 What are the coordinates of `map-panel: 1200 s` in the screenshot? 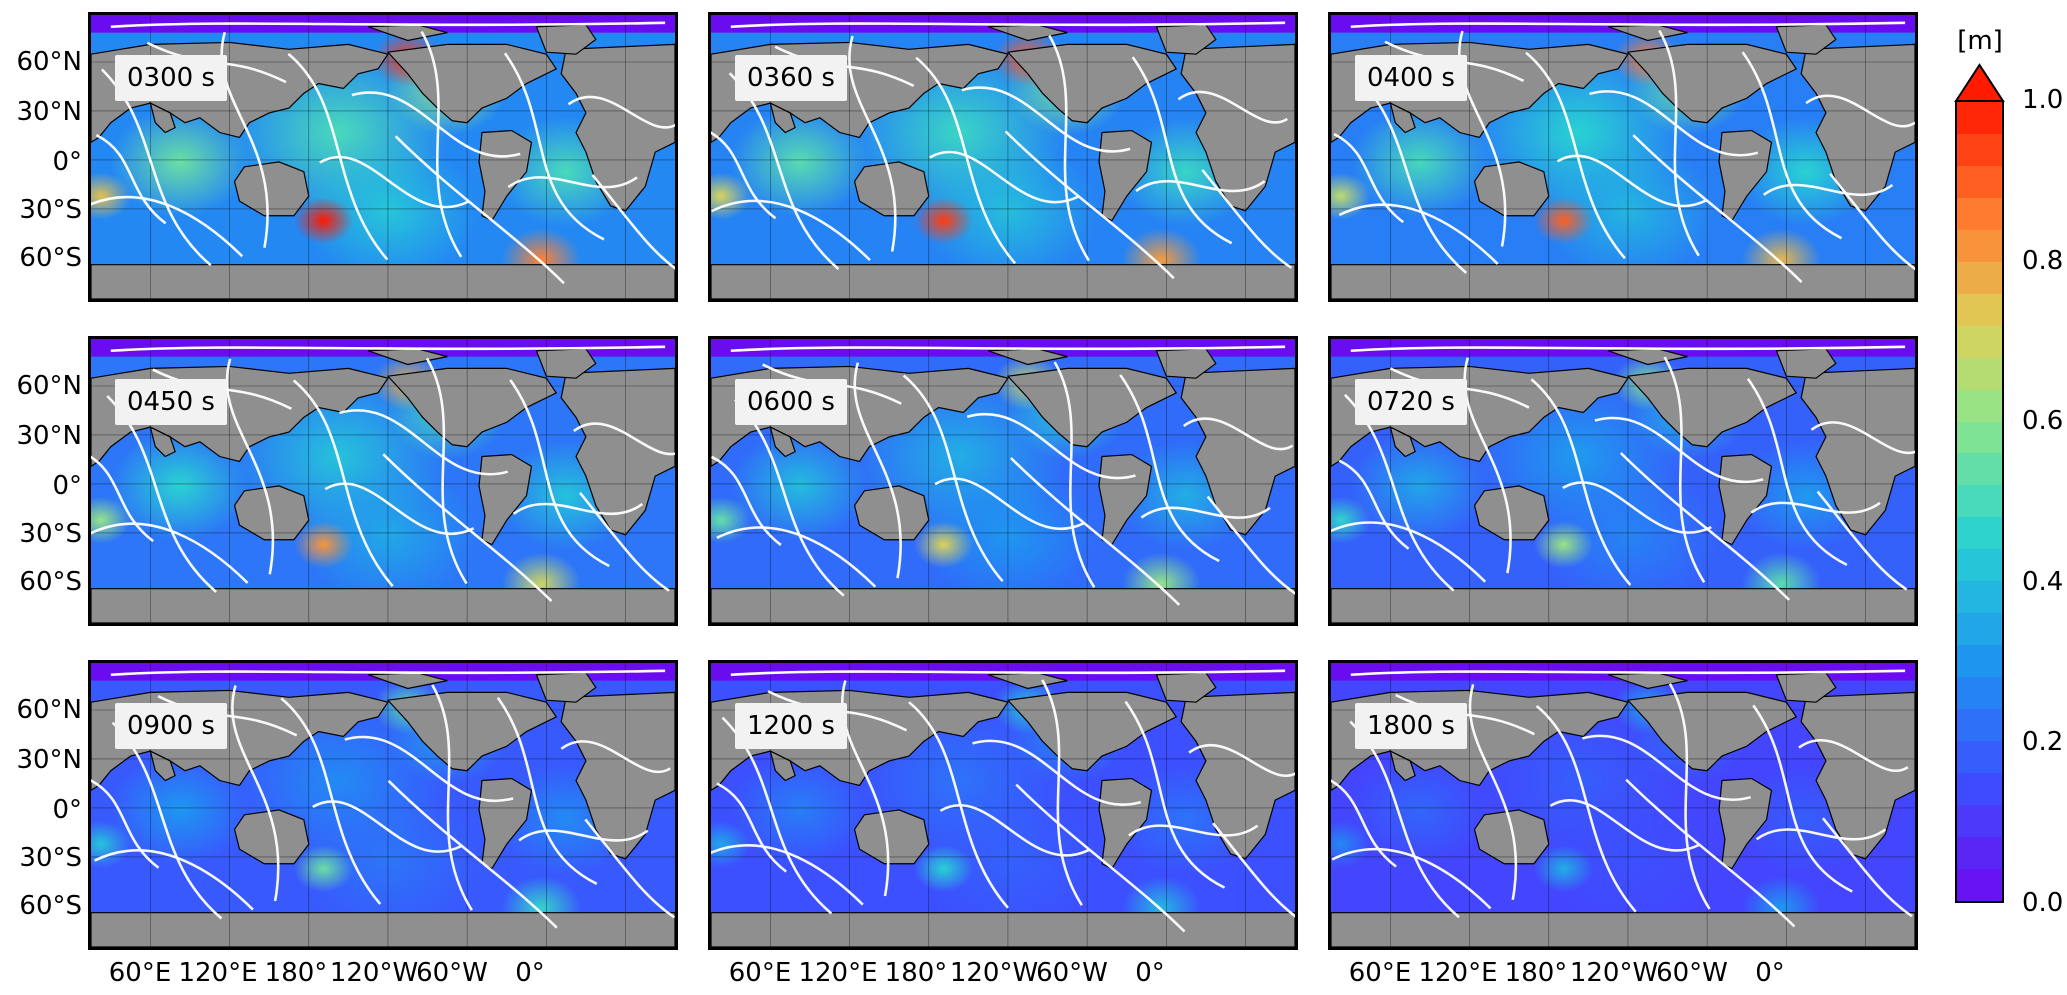 It's located at (1003, 805).